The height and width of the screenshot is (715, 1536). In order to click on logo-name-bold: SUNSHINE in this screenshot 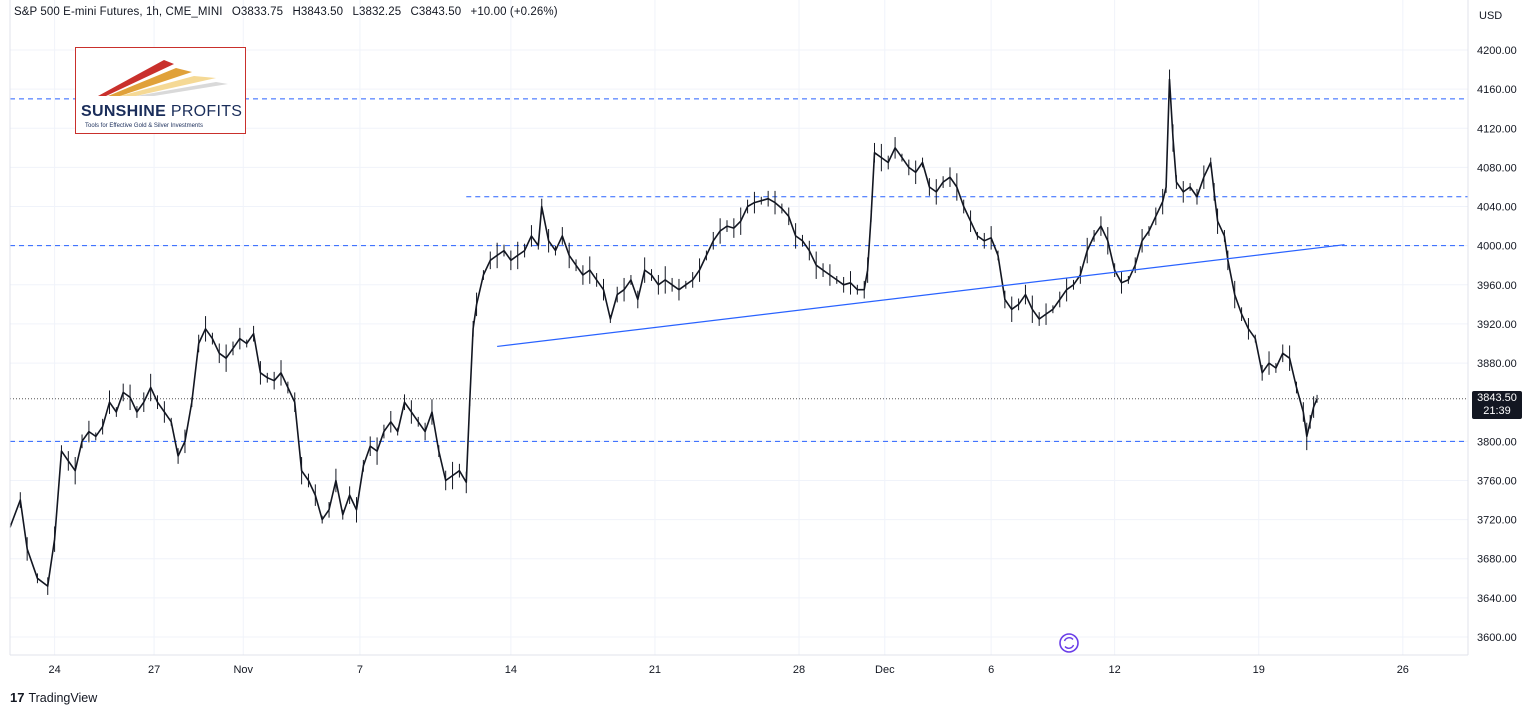, I will do `click(124, 111)`.